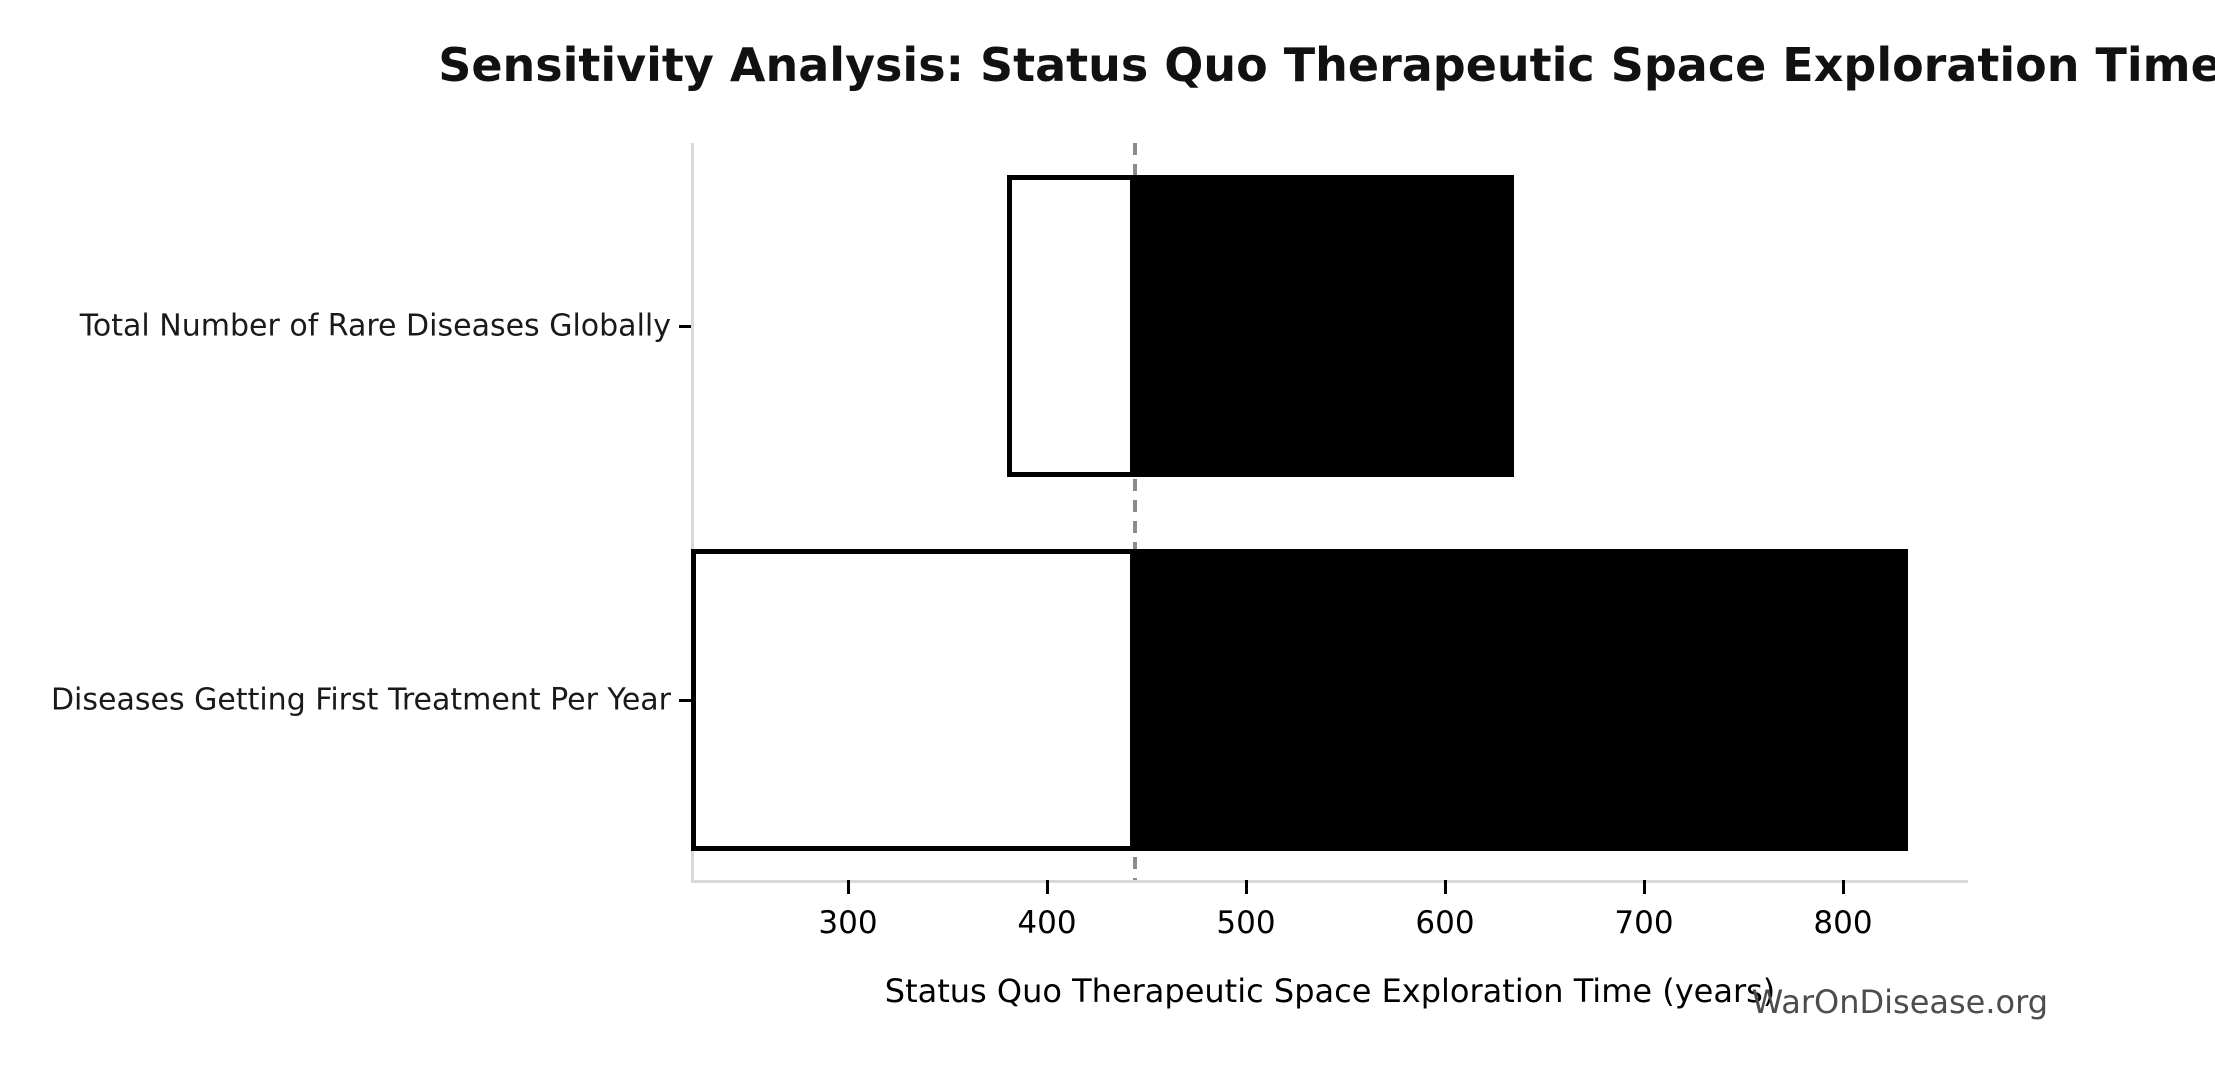  I want to click on x-tick-label: 400, so click(1047, 923).